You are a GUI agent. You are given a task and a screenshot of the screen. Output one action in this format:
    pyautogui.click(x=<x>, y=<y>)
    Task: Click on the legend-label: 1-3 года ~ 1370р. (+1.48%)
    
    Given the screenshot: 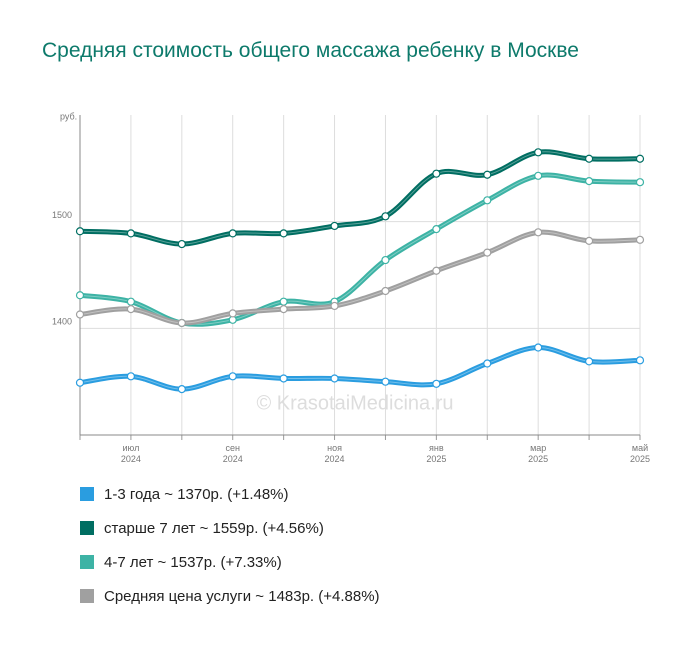 What is the action you would take?
    pyautogui.click(x=196, y=494)
    